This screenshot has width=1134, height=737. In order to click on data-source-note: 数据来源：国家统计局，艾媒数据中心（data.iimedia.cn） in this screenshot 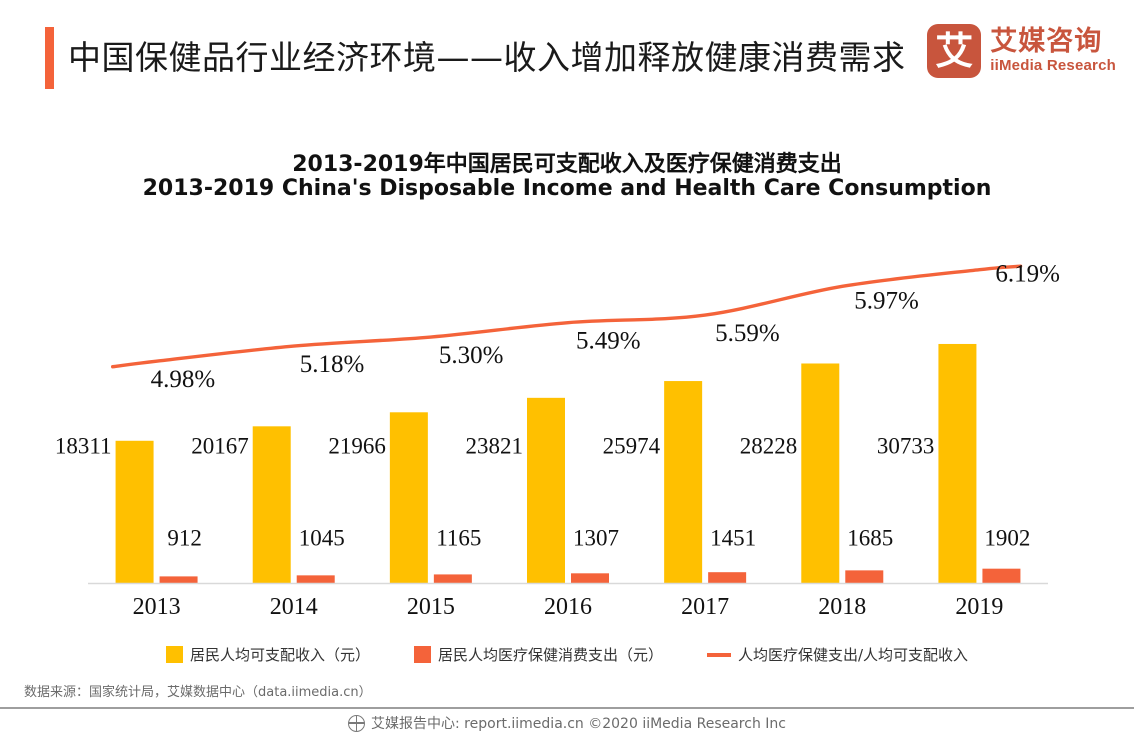, I will do `click(198, 692)`.